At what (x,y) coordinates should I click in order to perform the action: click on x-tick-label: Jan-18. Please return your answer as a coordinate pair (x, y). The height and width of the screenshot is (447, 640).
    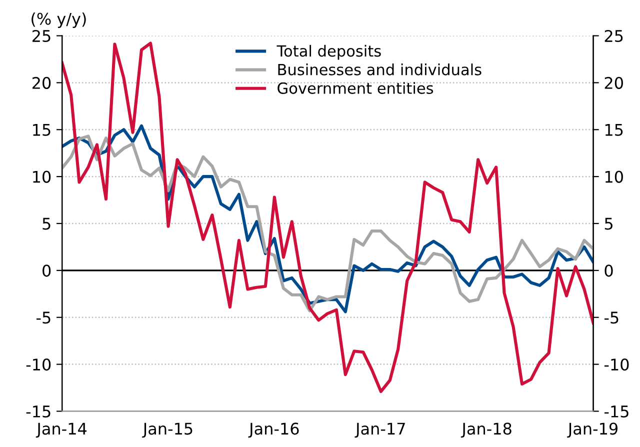
    Looking at the image, I should click on (486, 430).